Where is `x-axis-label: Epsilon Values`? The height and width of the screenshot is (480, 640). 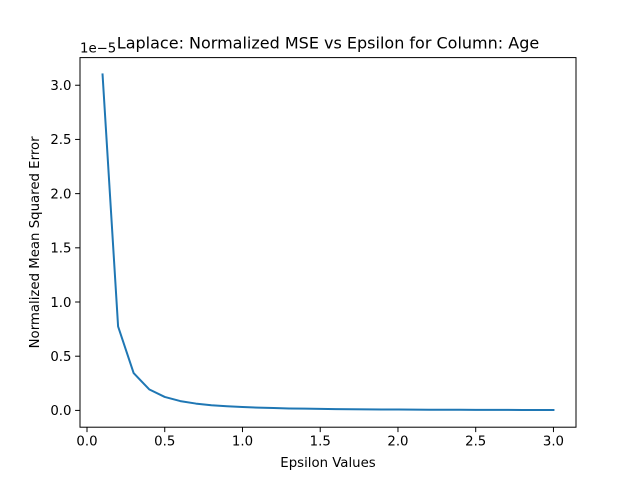
x-axis-label: Epsilon Values is located at coordinates (327, 463).